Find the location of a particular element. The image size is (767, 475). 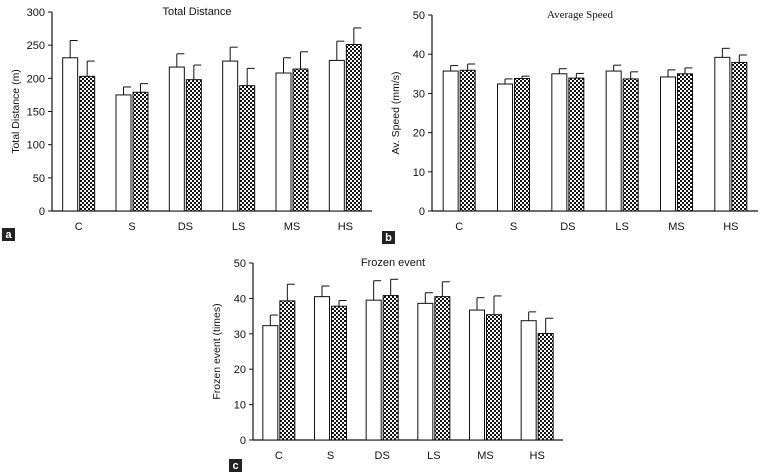

chart-title: Frozen event is located at coordinates (393, 263).